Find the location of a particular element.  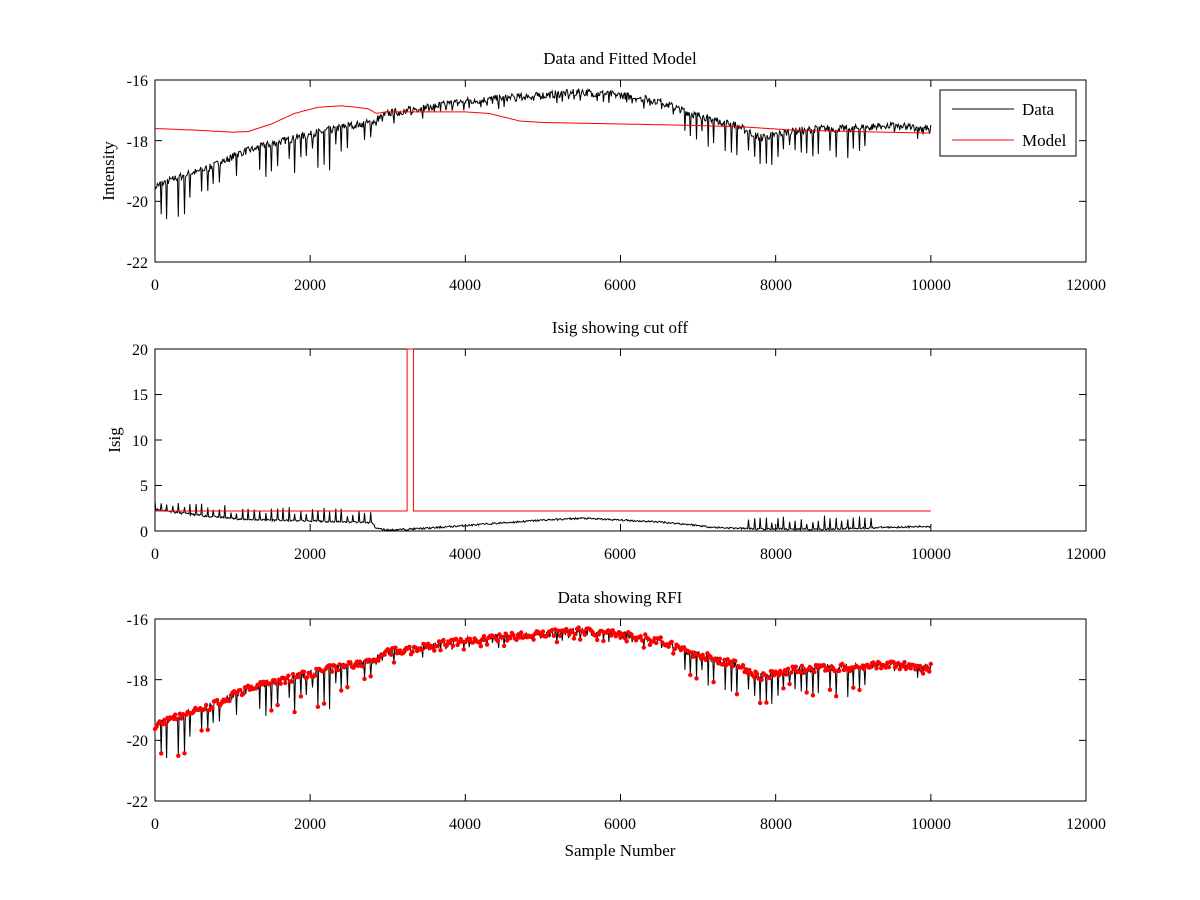

panel-3-ytick: -16 is located at coordinates (137, 620).